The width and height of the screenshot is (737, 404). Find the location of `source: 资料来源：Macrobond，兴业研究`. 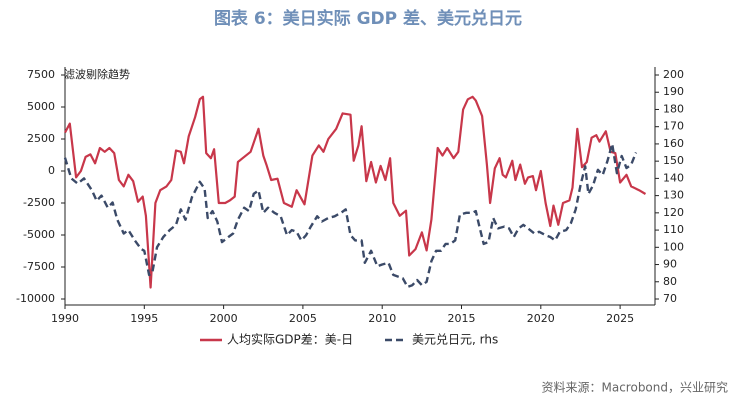

source: 资料来源：Macrobond，兴业研究 is located at coordinates (635, 387).